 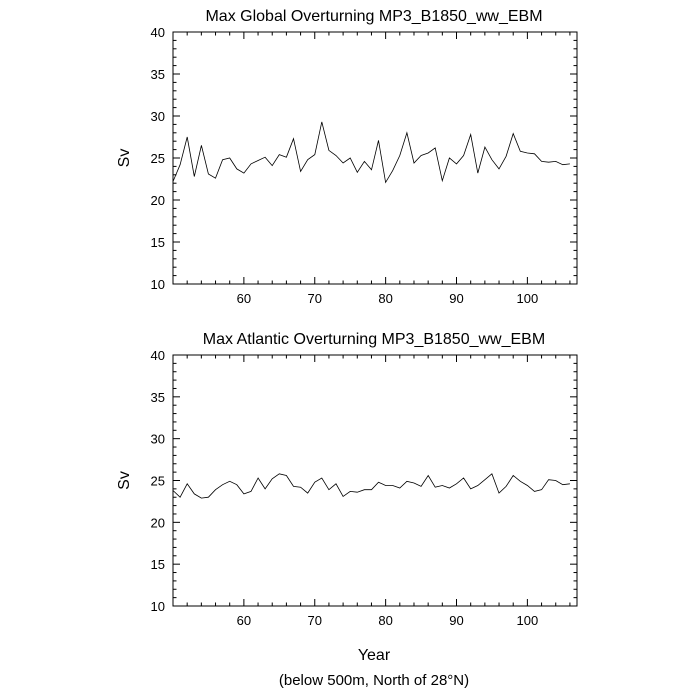 What do you see at coordinates (158, 564) in the screenshot?
I see `bottom-y-tick-label: 15` at bounding box center [158, 564].